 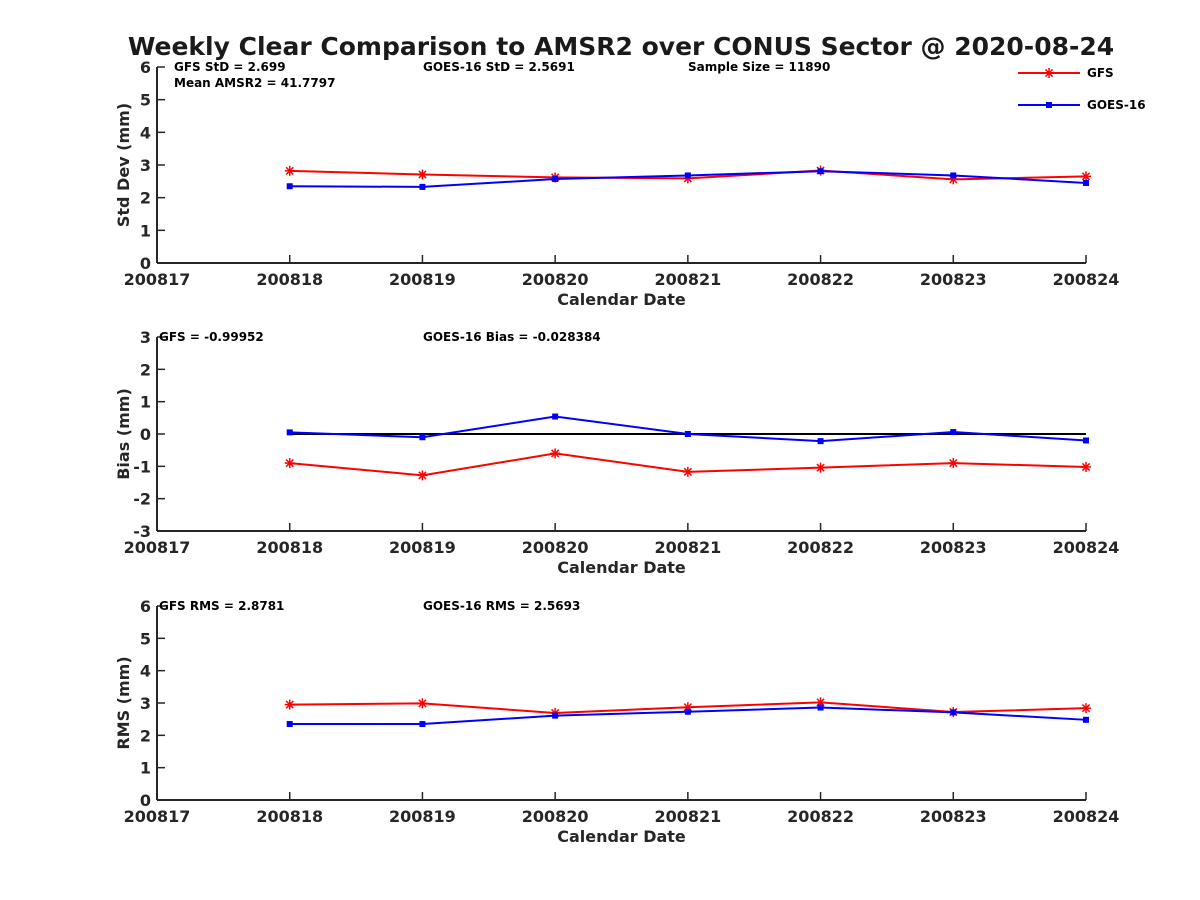 What do you see at coordinates (123, 165) in the screenshot?
I see `y-axis-label: Std Dev (mm)` at bounding box center [123, 165].